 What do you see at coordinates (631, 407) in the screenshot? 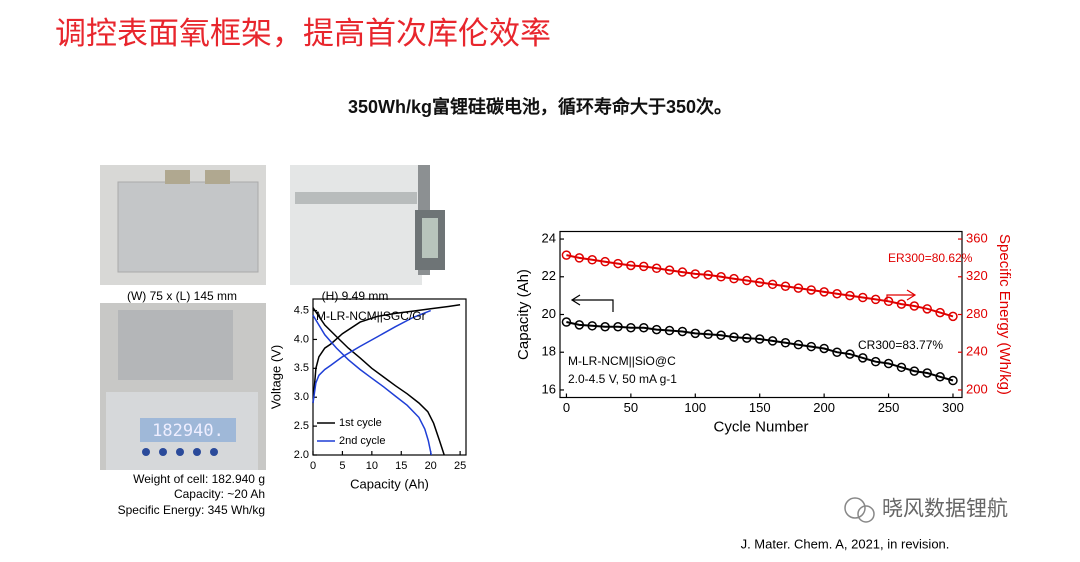
I see `x-tick-label: 50` at bounding box center [631, 407].